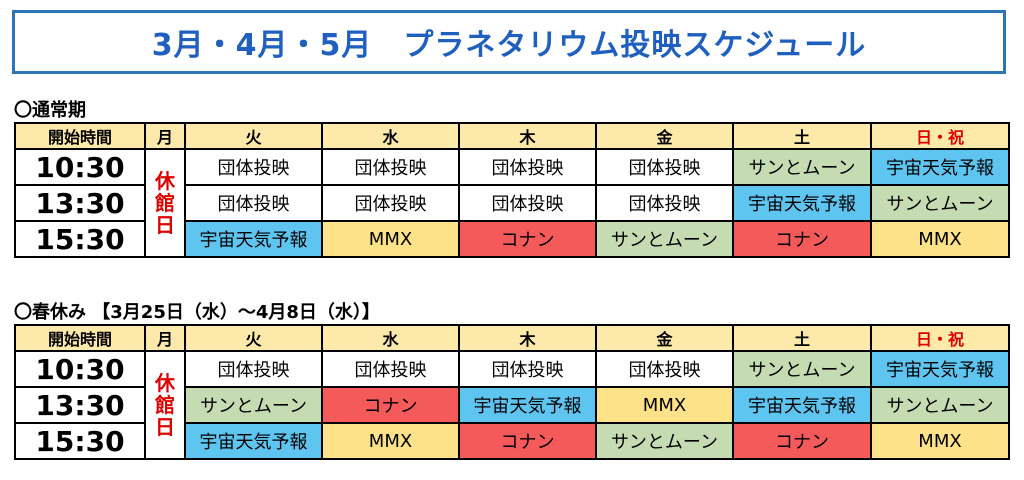 The width and height of the screenshot is (1024, 480). What do you see at coordinates (509, 42) in the screenshot?
I see `page-title: 3月・4月・5月 プラネタリウム投映スケジュール` at bounding box center [509, 42].